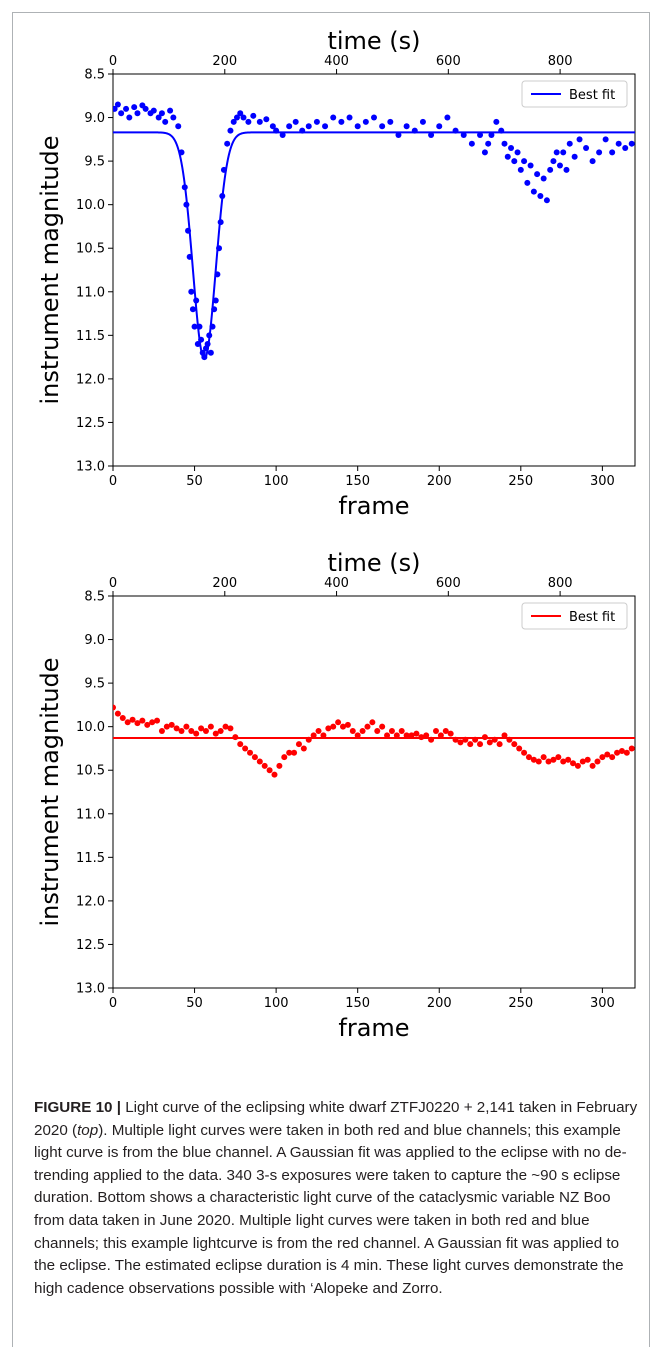 This screenshot has width=662, height=1347. Describe the element at coordinates (50, 791) in the screenshot. I see `y-axis-label: instrument magnitude` at that location.